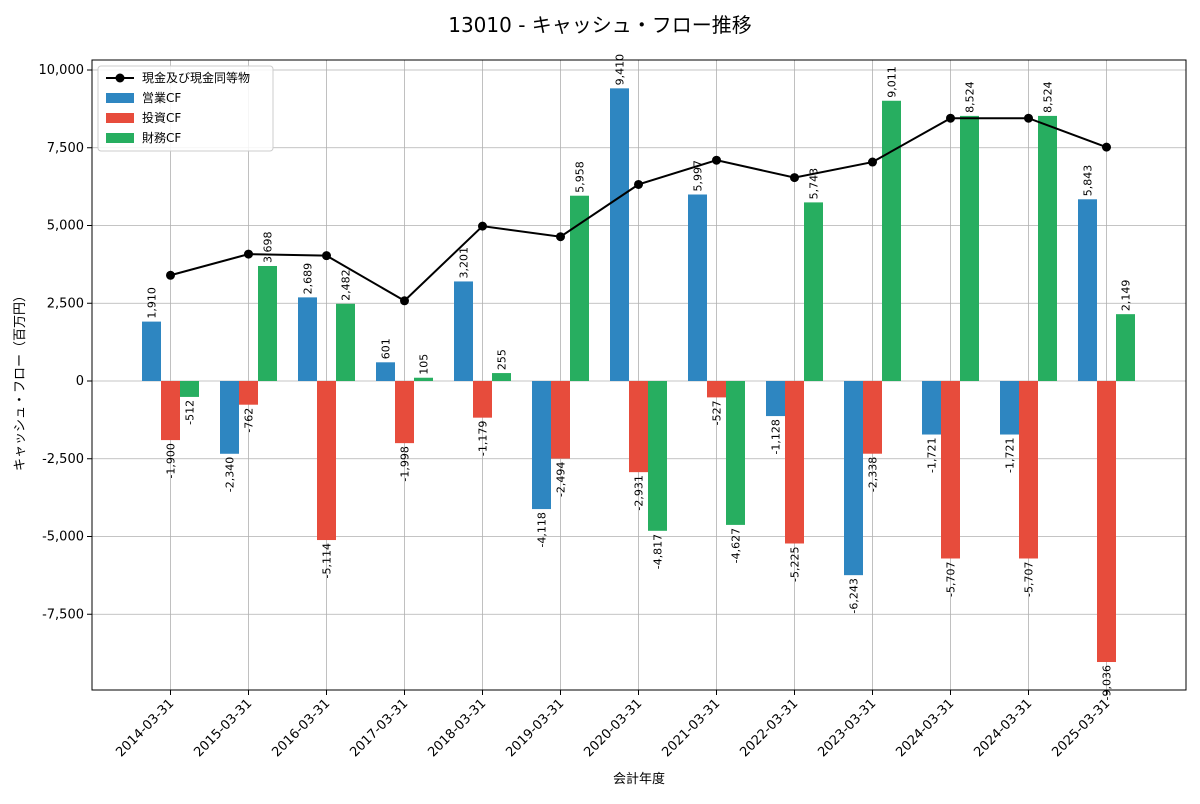 This screenshot has height=804, width=1200. Describe the element at coordinates (65, 226) in the screenshot. I see `y-tick-label: 5,000` at that location.